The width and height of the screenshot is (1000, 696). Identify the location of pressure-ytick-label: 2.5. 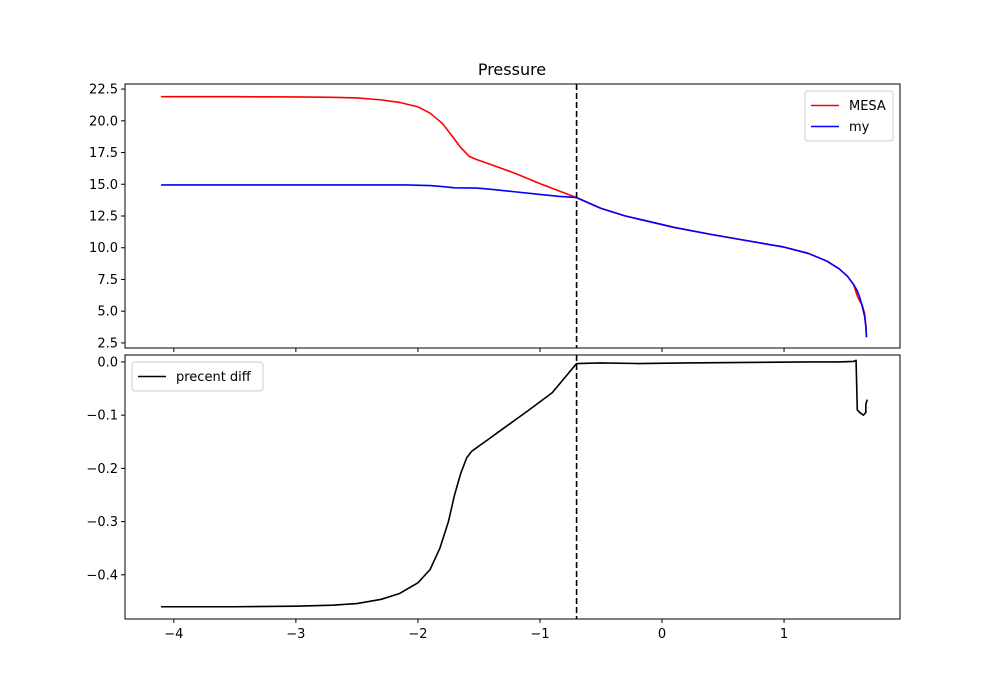
(107, 343).